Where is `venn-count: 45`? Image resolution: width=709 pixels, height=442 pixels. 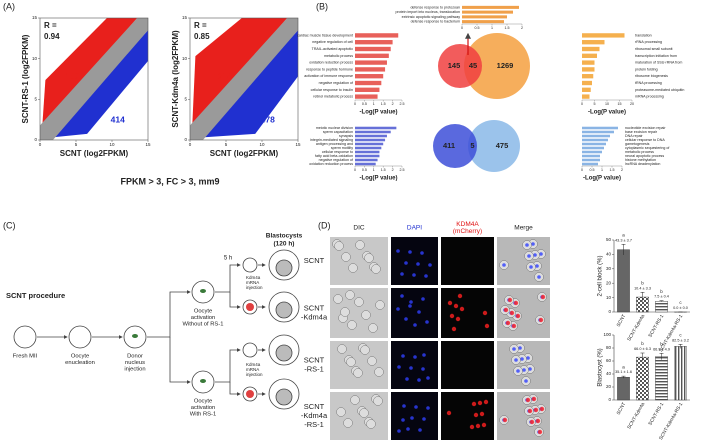
venn-count: 45 is located at coordinates (473, 65).